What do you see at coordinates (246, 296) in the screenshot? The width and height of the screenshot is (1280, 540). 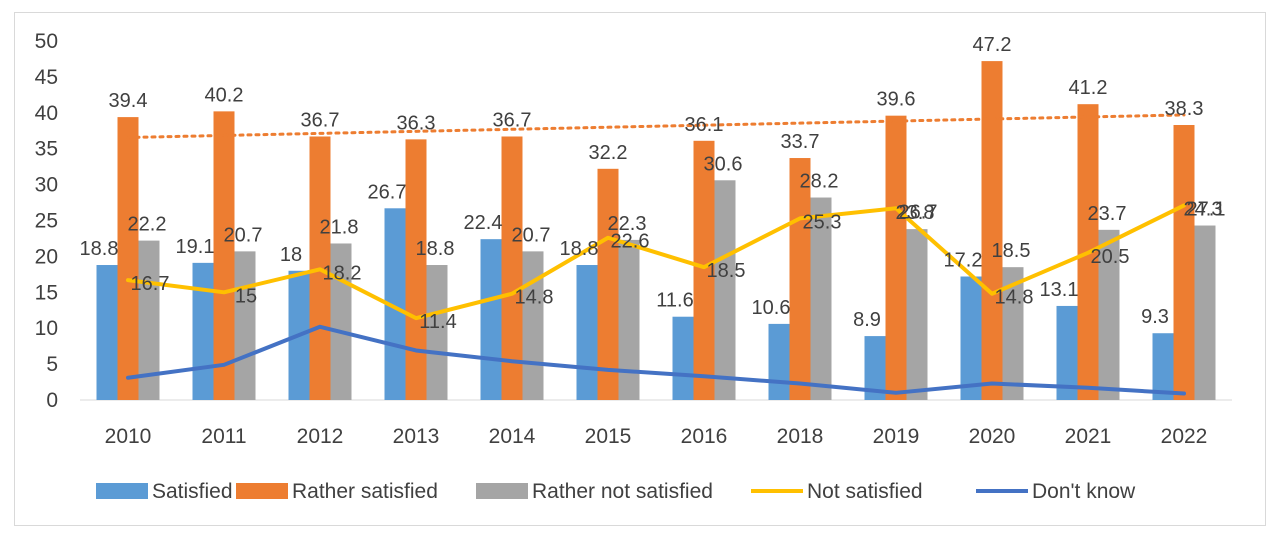 I see `data-label-not-satisfied: 15` at bounding box center [246, 296].